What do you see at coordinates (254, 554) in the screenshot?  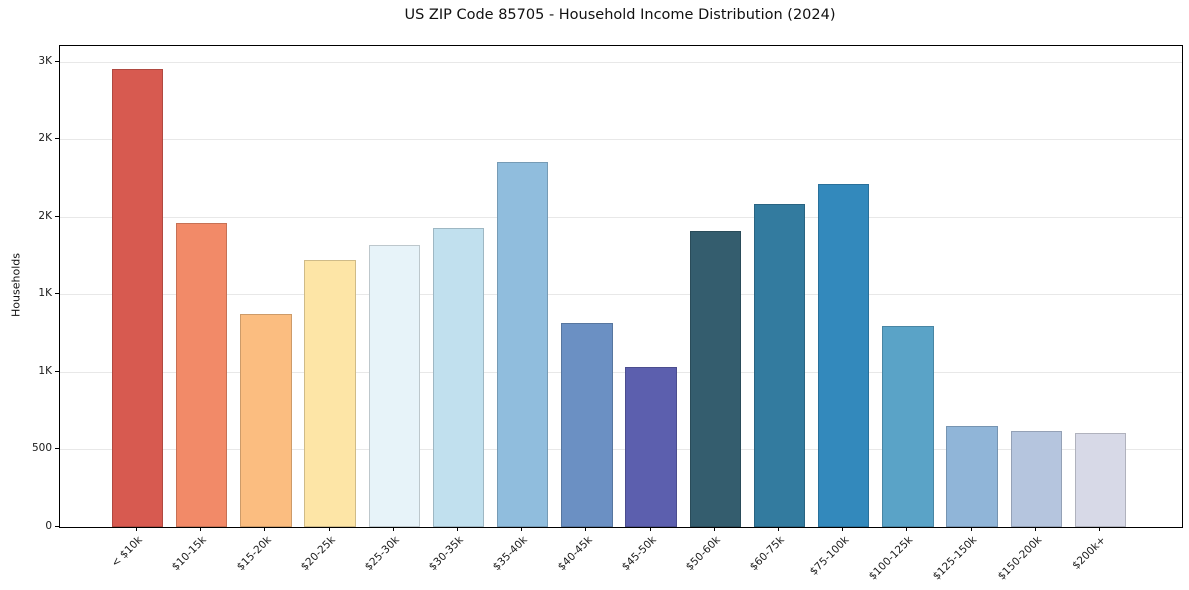 I see `x-tick-label: $15-20k` at bounding box center [254, 554].